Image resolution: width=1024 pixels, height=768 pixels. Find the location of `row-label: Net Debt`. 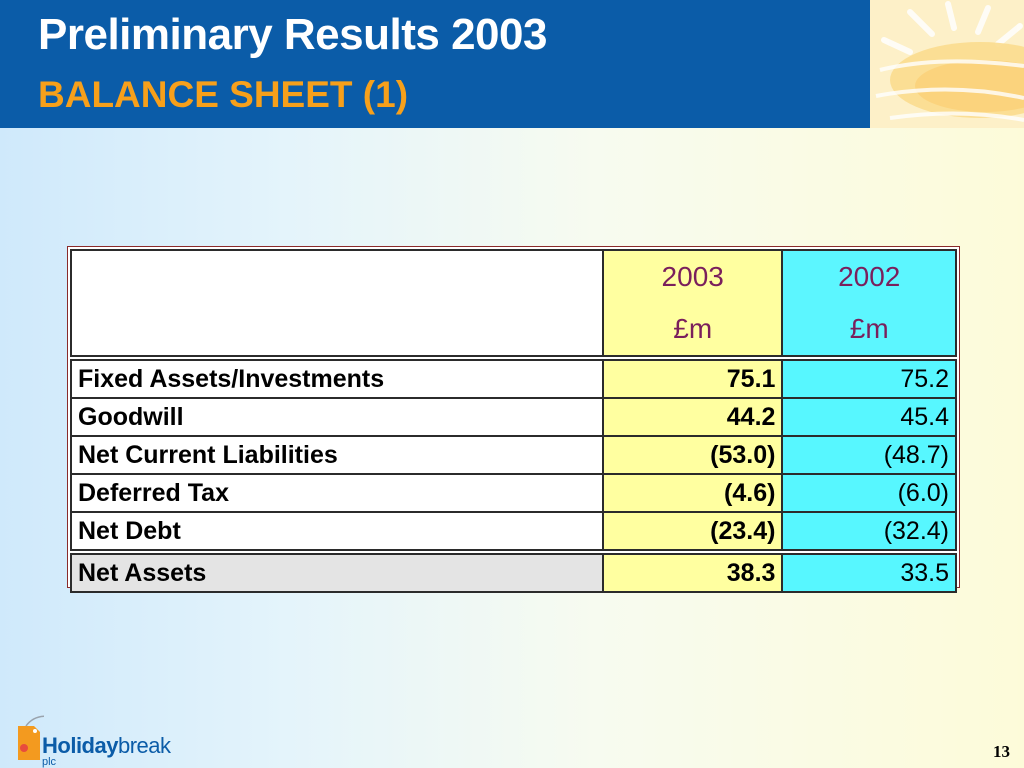

row-label: Net Debt is located at coordinates (337, 531).